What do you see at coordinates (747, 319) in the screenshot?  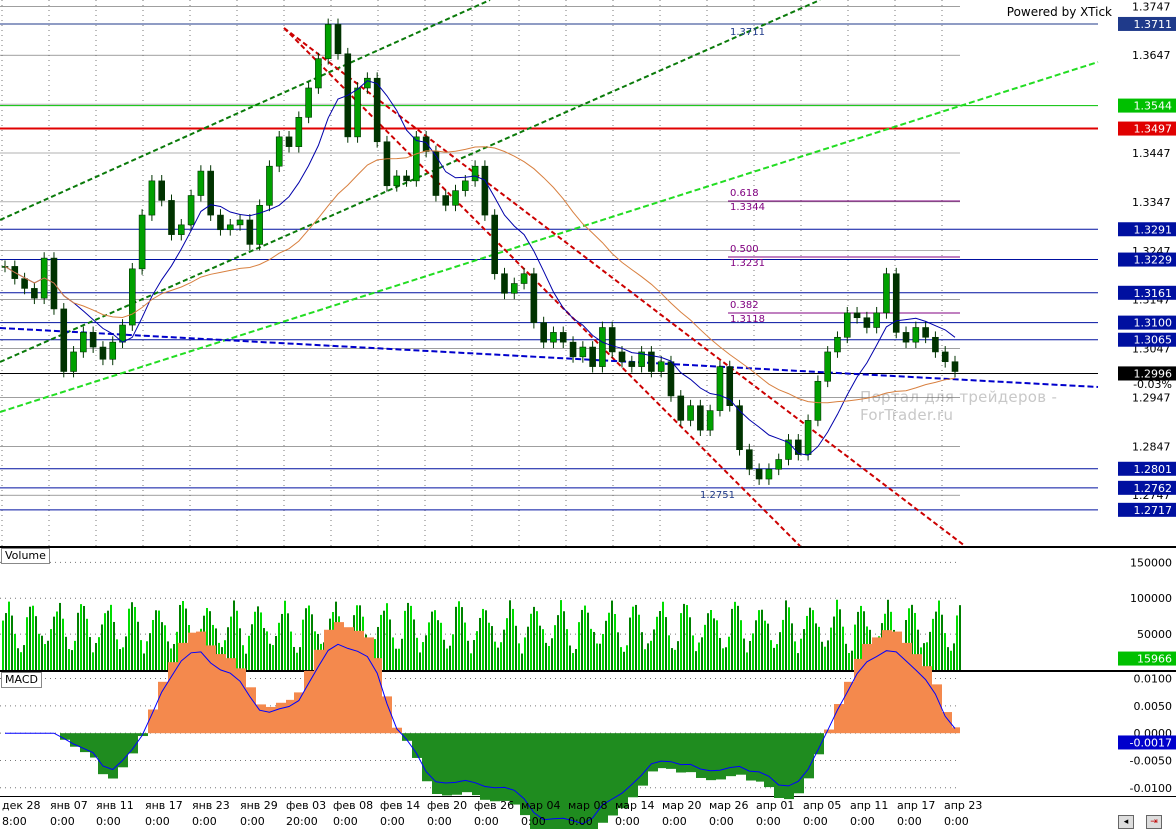 I see `fib-price-label: 1.3118` at bounding box center [747, 319].